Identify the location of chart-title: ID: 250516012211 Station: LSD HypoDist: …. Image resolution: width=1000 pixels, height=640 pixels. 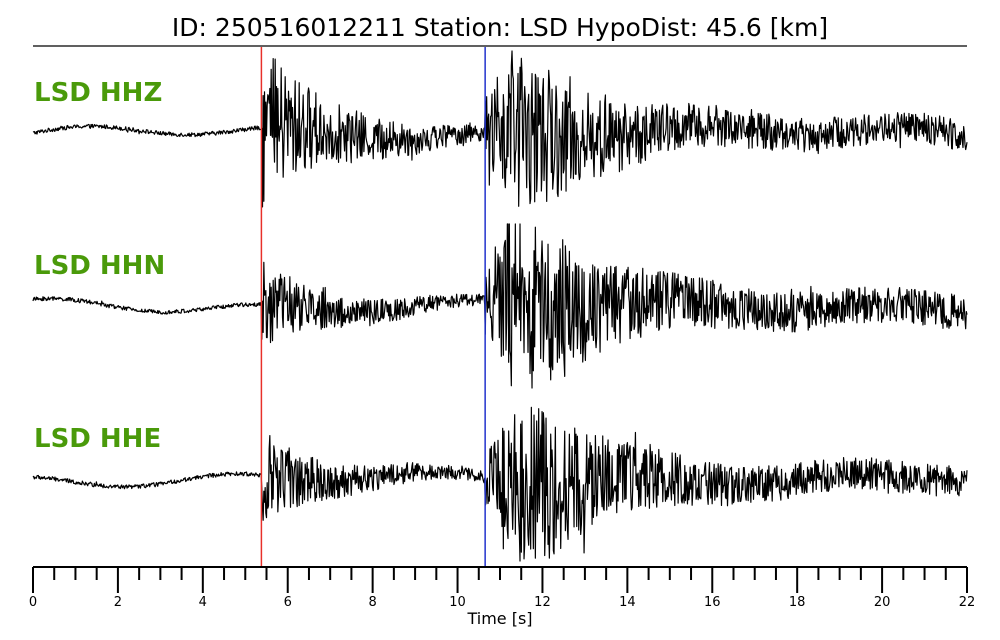
(500, 27).